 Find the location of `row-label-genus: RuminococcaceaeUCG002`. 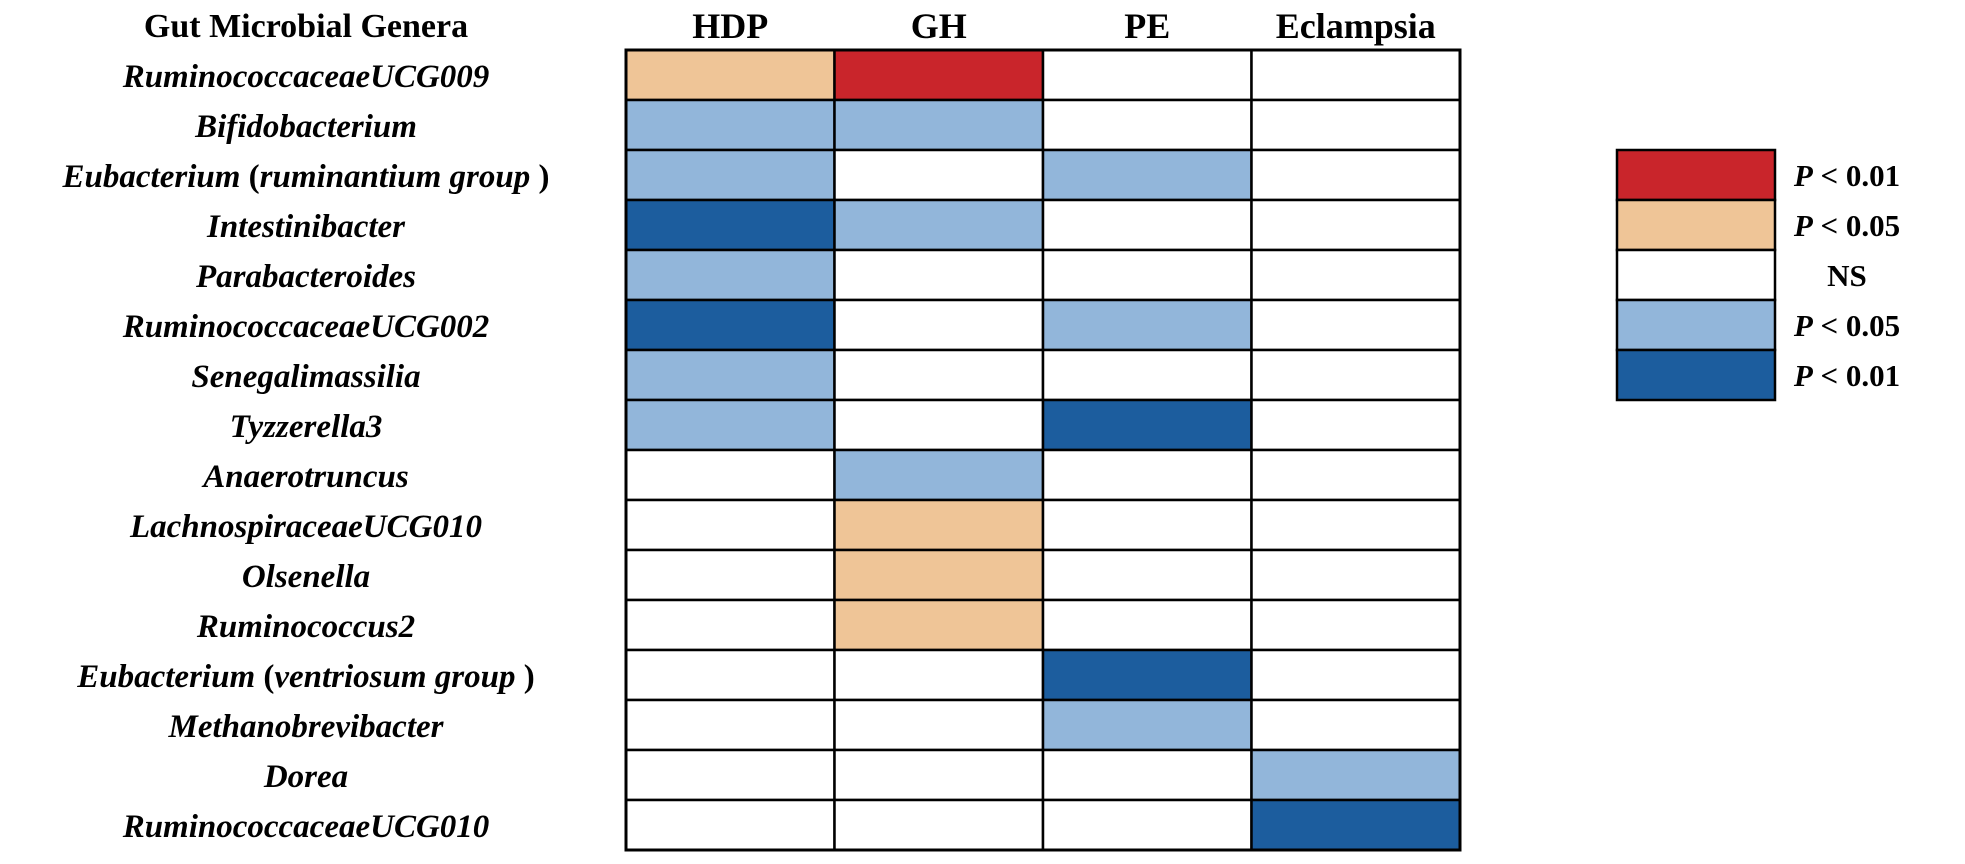

row-label-genus: RuminococcaceaeUCG002 is located at coordinates (306, 327).